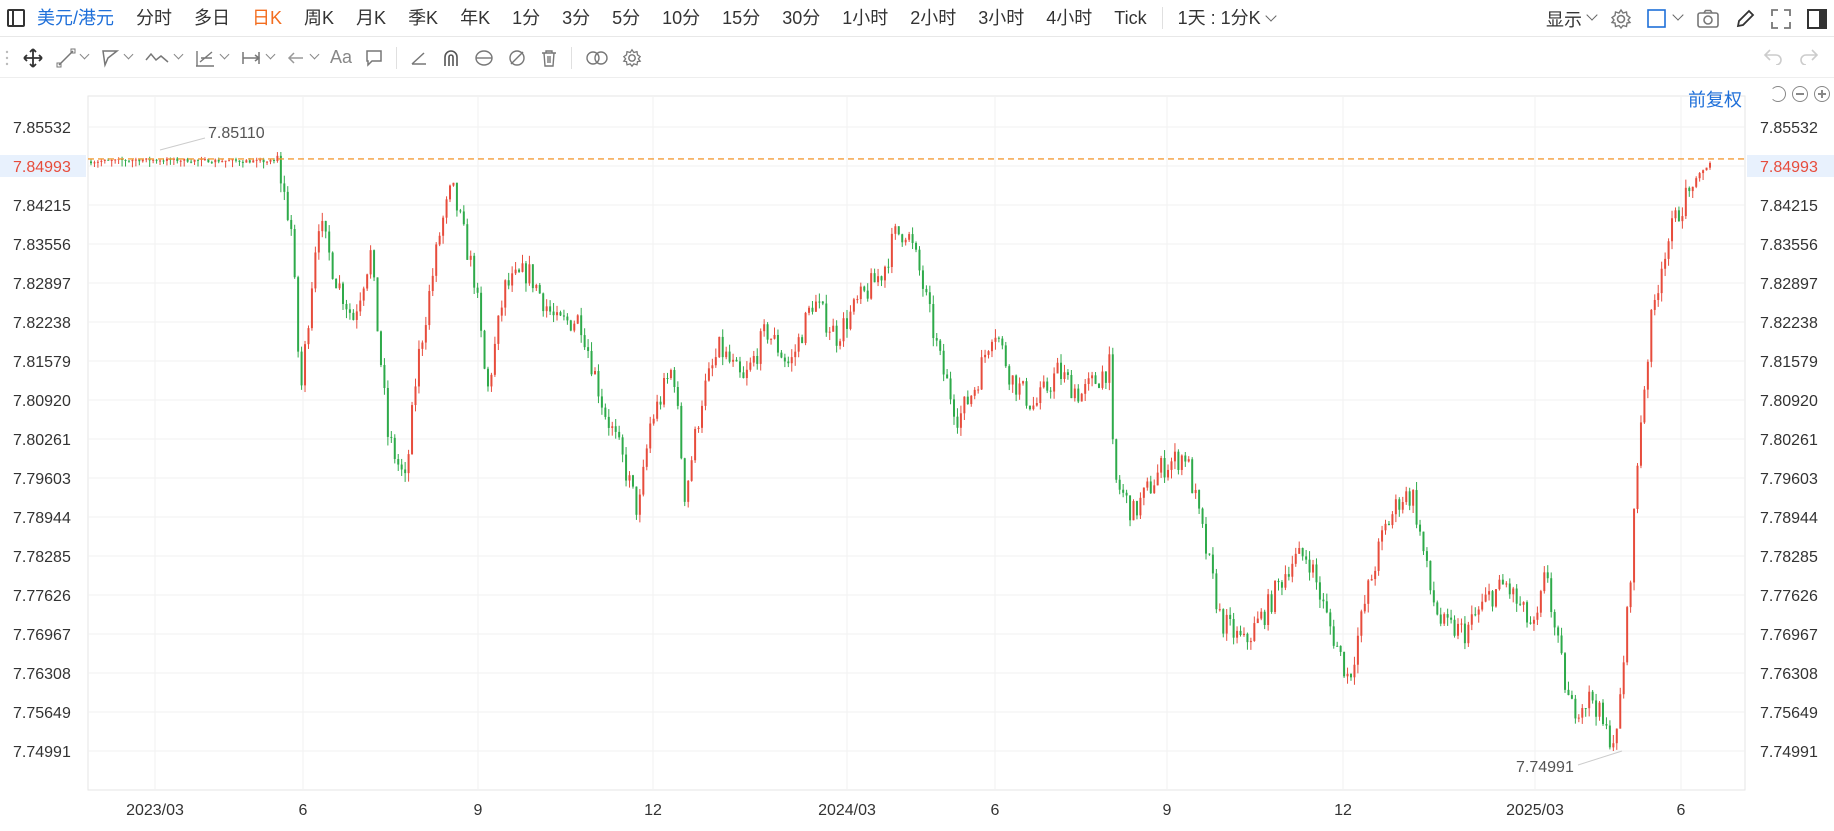 This screenshot has height=831, width=1834. What do you see at coordinates (1069, 17) in the screenshot?
I see `period-tab-16: 4小时` at bounding box center [1069, 17].